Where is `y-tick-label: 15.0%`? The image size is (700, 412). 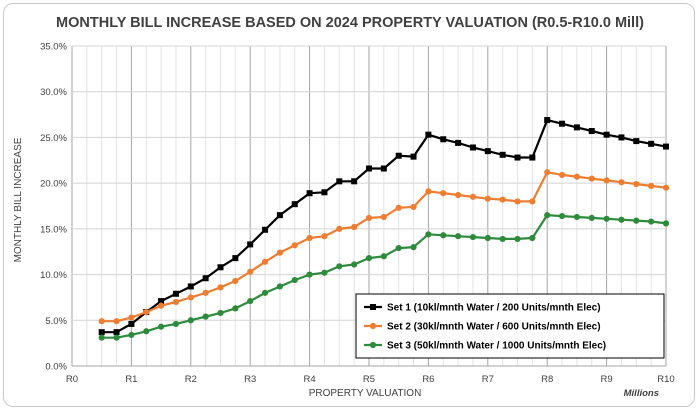 y-tick-label: 15.0% is located at coordinates (53, 229).